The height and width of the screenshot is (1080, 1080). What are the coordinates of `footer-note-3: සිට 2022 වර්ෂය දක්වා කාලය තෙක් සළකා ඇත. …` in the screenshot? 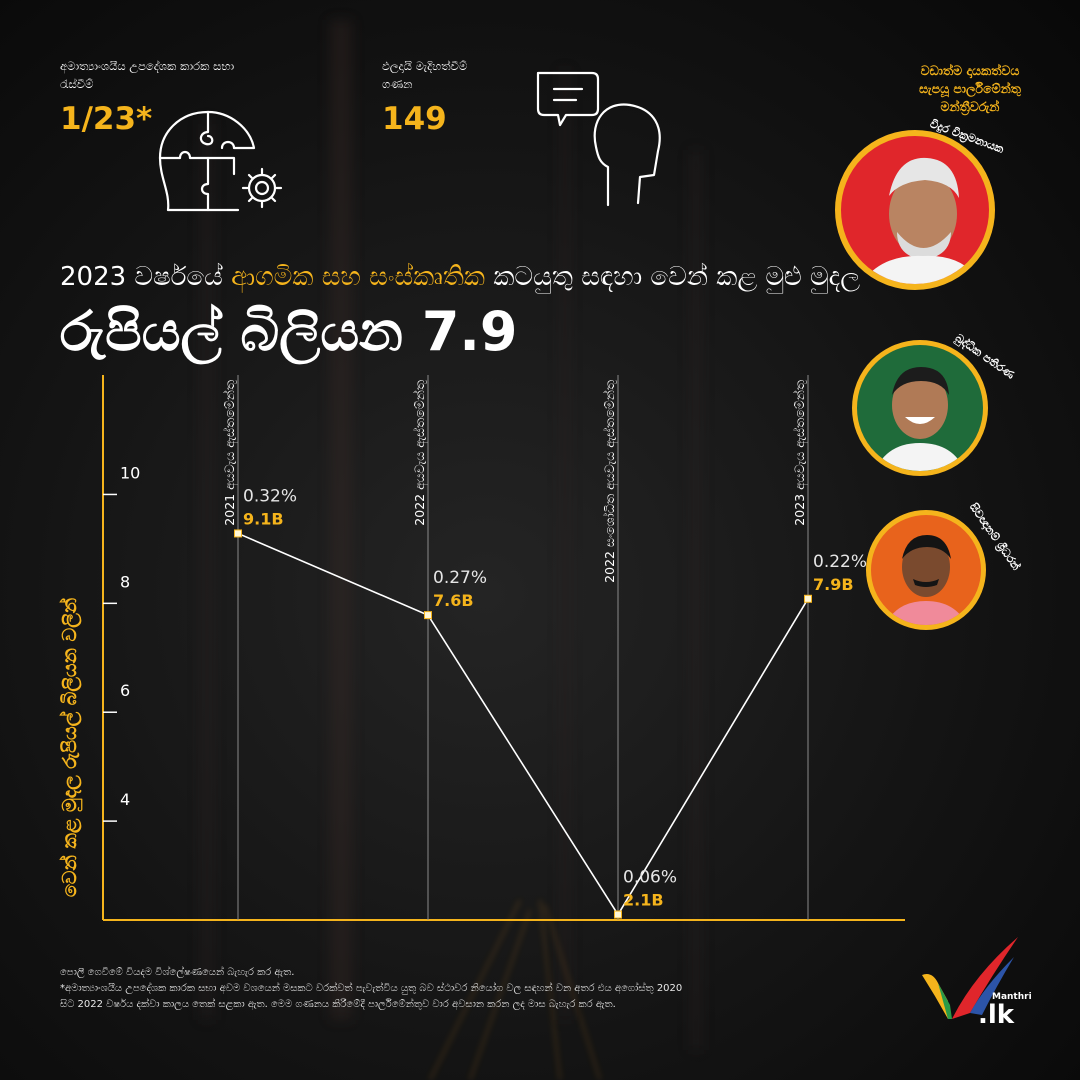 It's located at (338, 1004).